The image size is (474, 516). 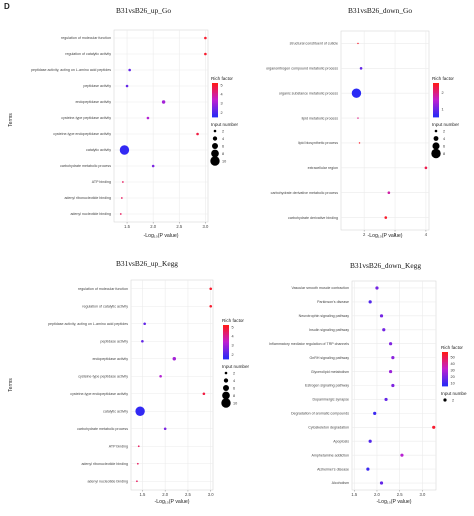 I want to click on figure-panel-label: D, so click(x=7, y=6).